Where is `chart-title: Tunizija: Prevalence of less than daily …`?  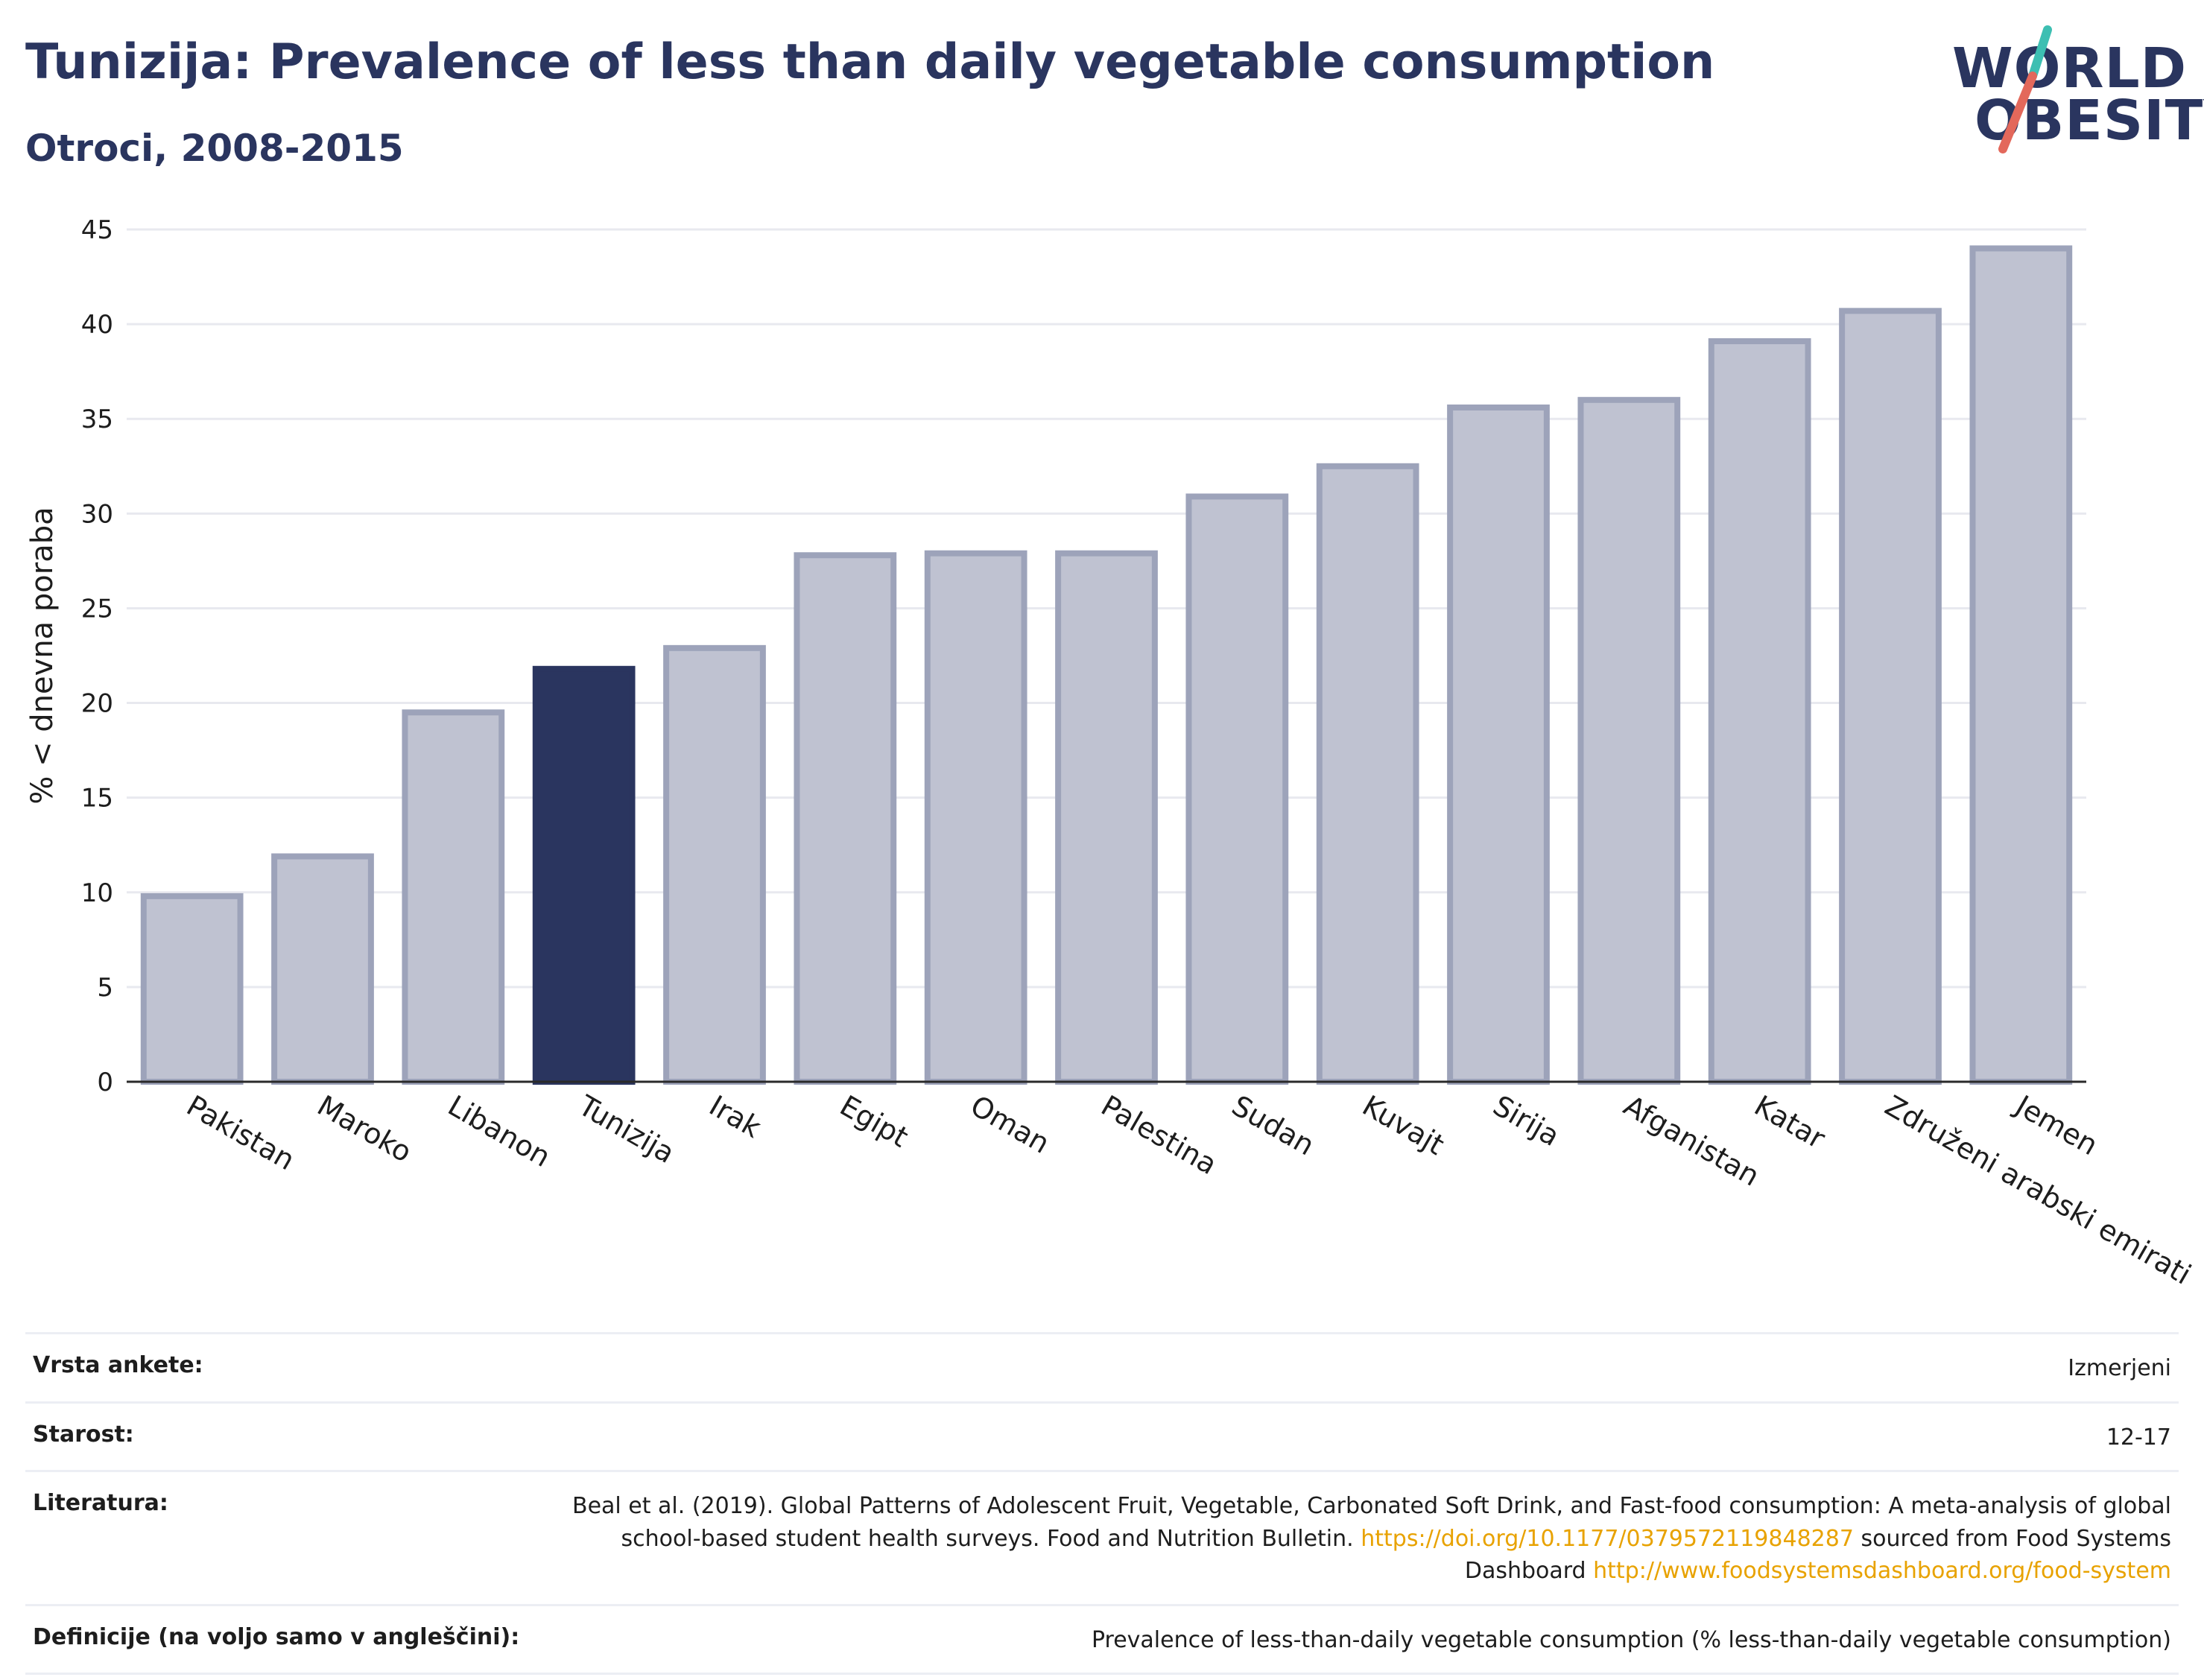
chart-title: Tunizija: Prevalence of less than daily … is located at coordinates (870, 62).